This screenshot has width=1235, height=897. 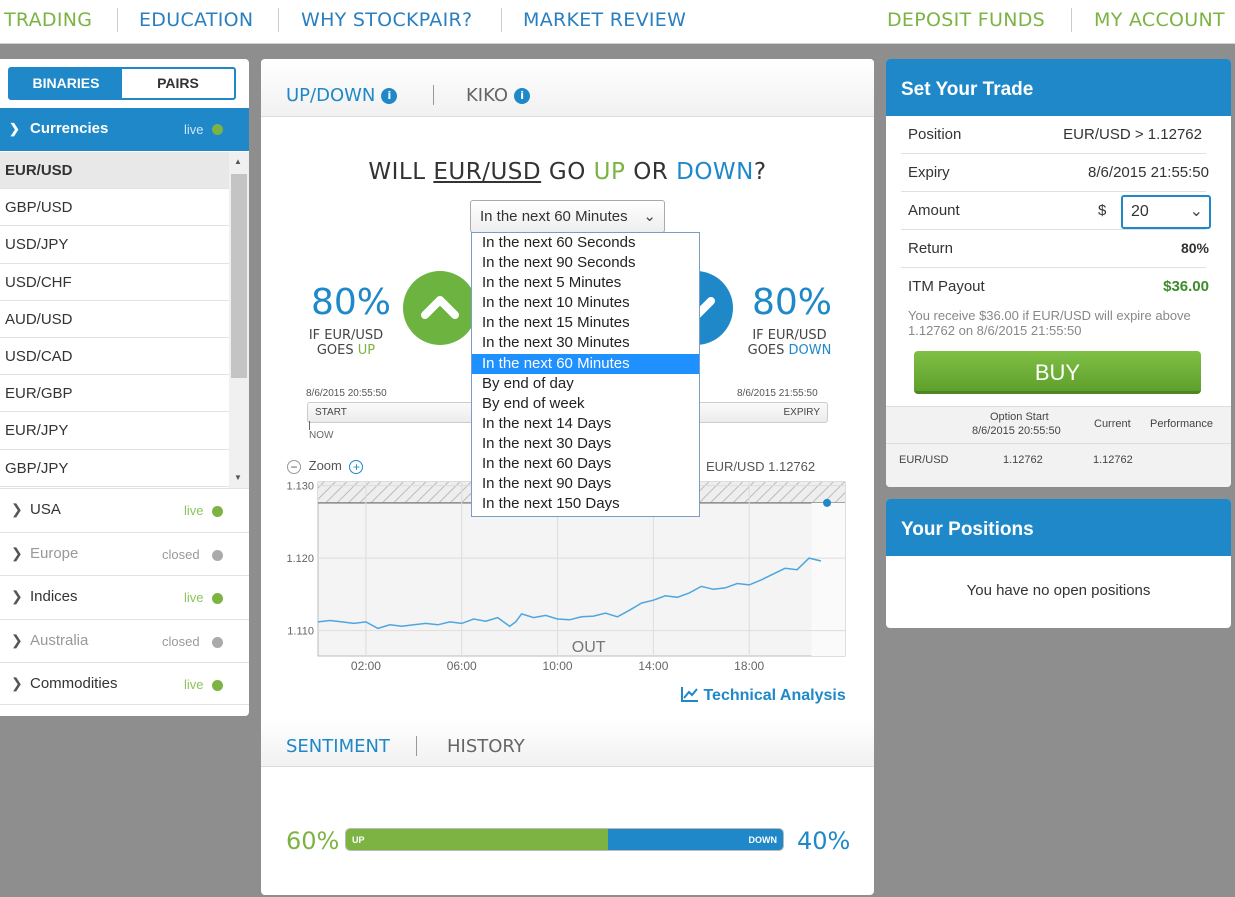 What do you see at coordinates (487, 95) in the screenshot?
I see `tab-label: KIKO` at bounding box center [487, 95].